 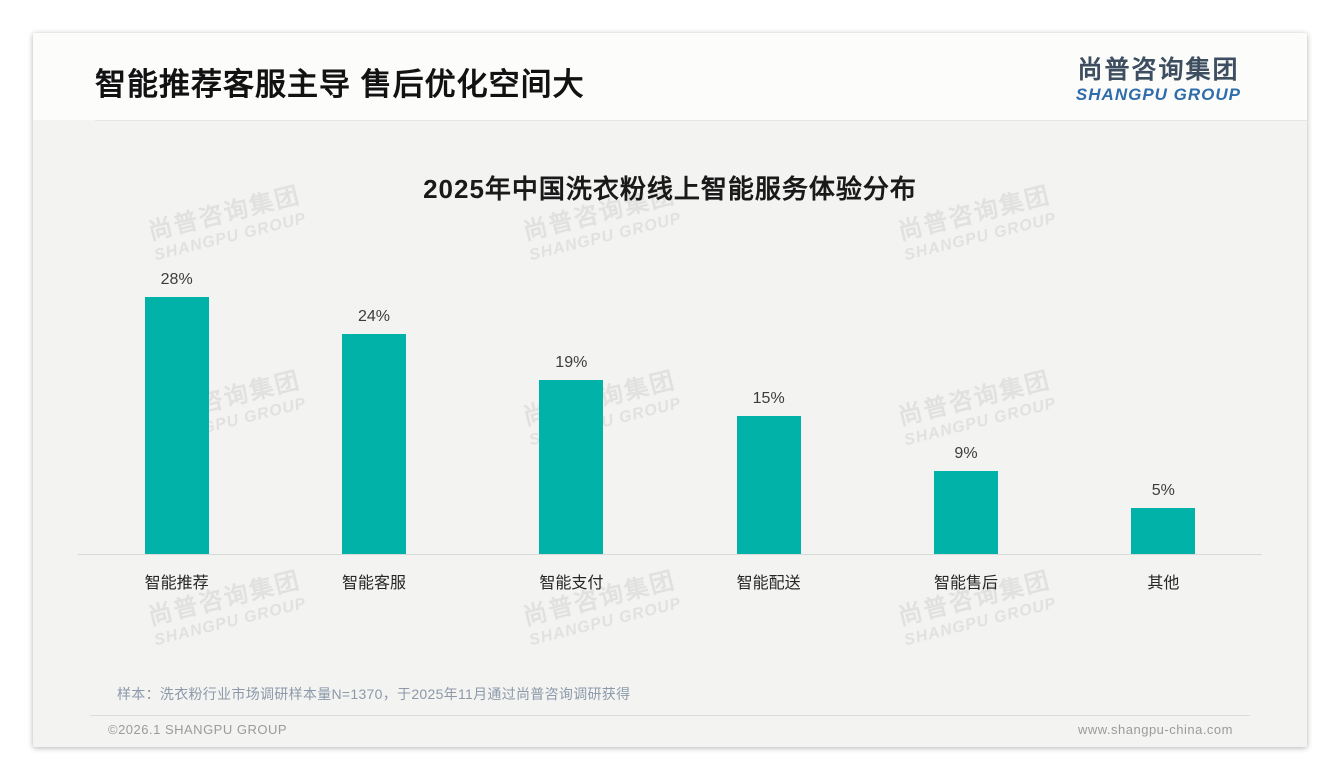 I want to click on chart-title: 2025年中国洗衣粉线上智能服务体验分布, so click(x=670, y=189).